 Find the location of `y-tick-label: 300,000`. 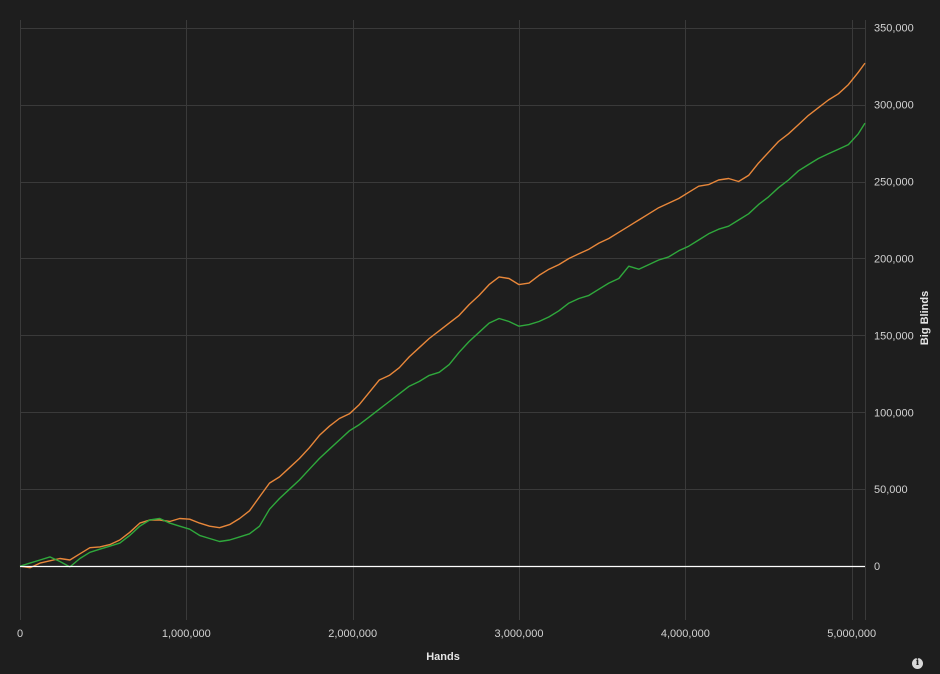

y-tick-label: 300,000 is located at coordinates (894, 106).